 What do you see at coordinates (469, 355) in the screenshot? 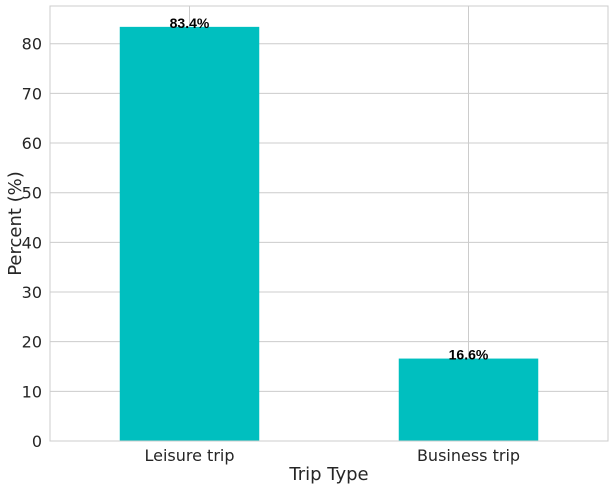
I see `bar-value-label: 16.6%` at bounding box center [469, 355].